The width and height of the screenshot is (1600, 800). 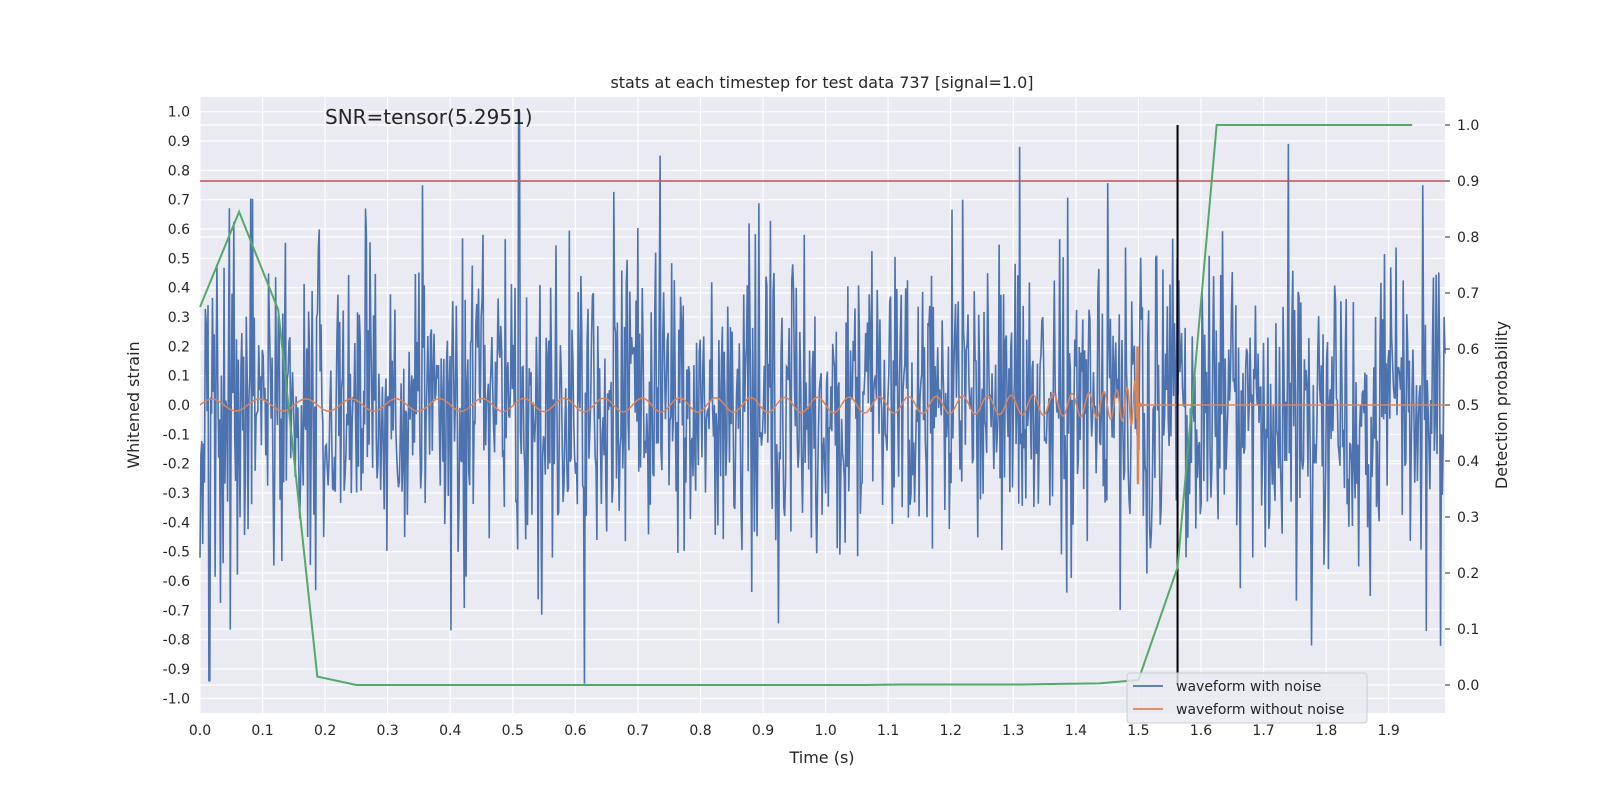 I want to click on legend-label-clean: waveform without noise, so click(x=1260, y=710).